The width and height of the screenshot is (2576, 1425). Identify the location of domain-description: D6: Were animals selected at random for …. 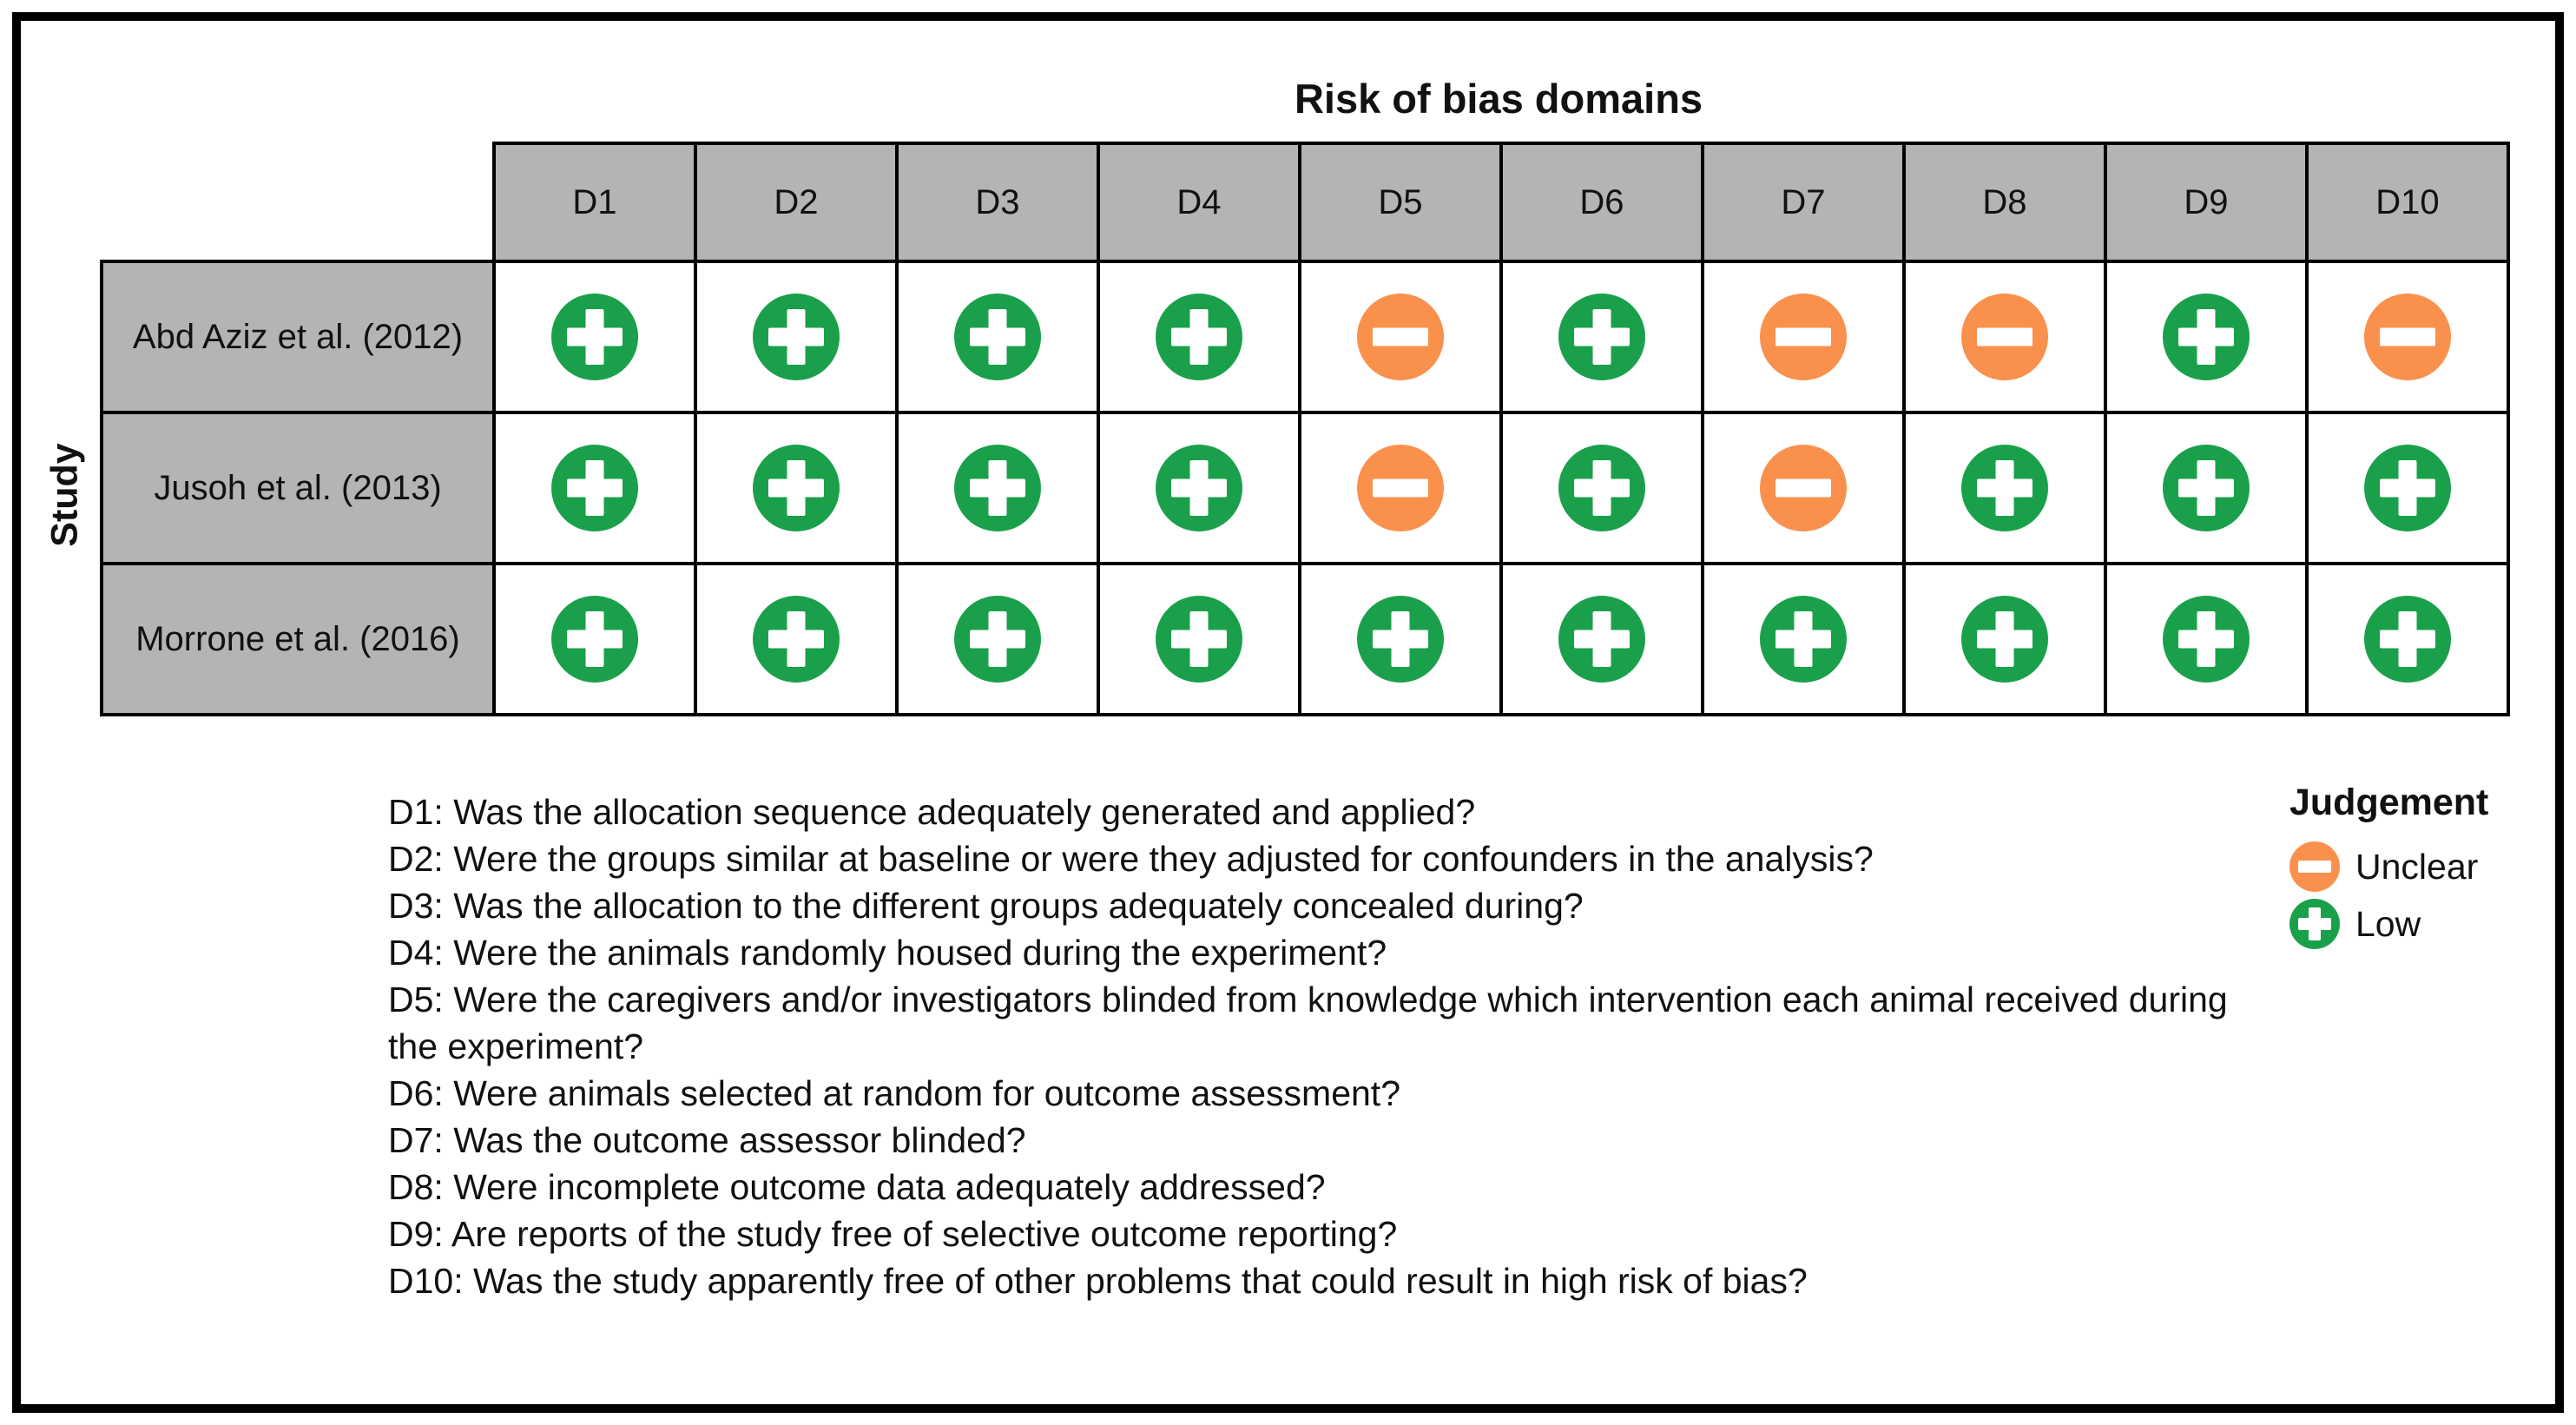
(894, 1093).